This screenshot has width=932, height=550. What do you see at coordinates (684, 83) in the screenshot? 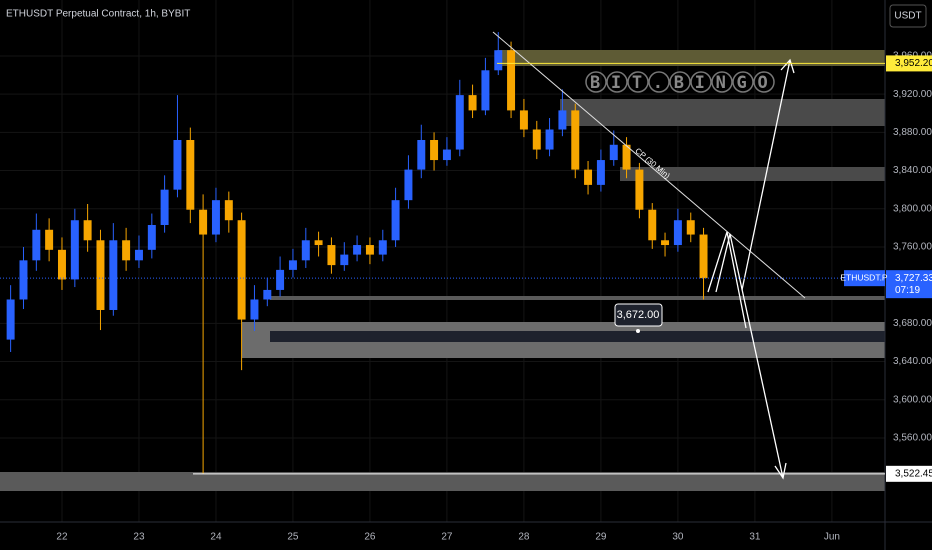
I see `watermark-text: BIT.BINGO` at bounding box center [684, 83].